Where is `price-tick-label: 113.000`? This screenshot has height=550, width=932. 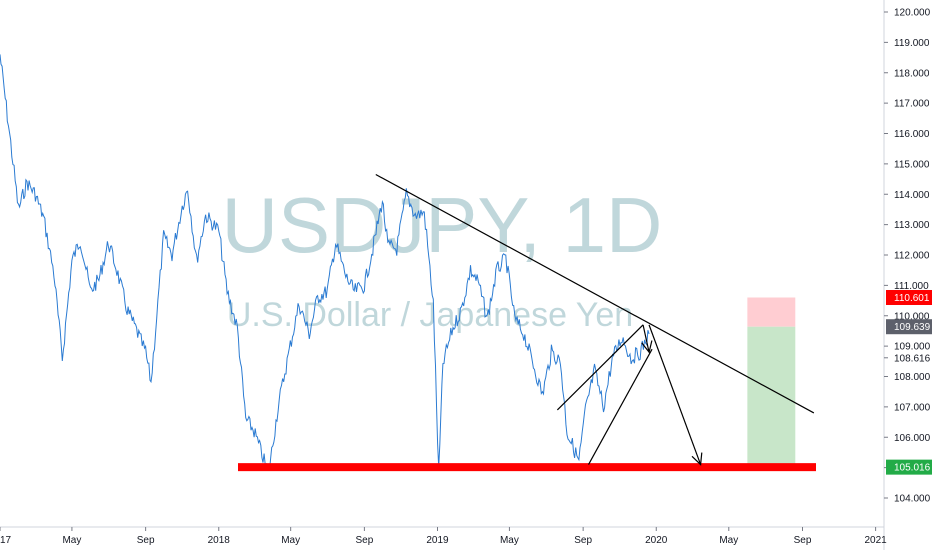 price-tick-label: 113.000 is located at coordinates (912, 225).